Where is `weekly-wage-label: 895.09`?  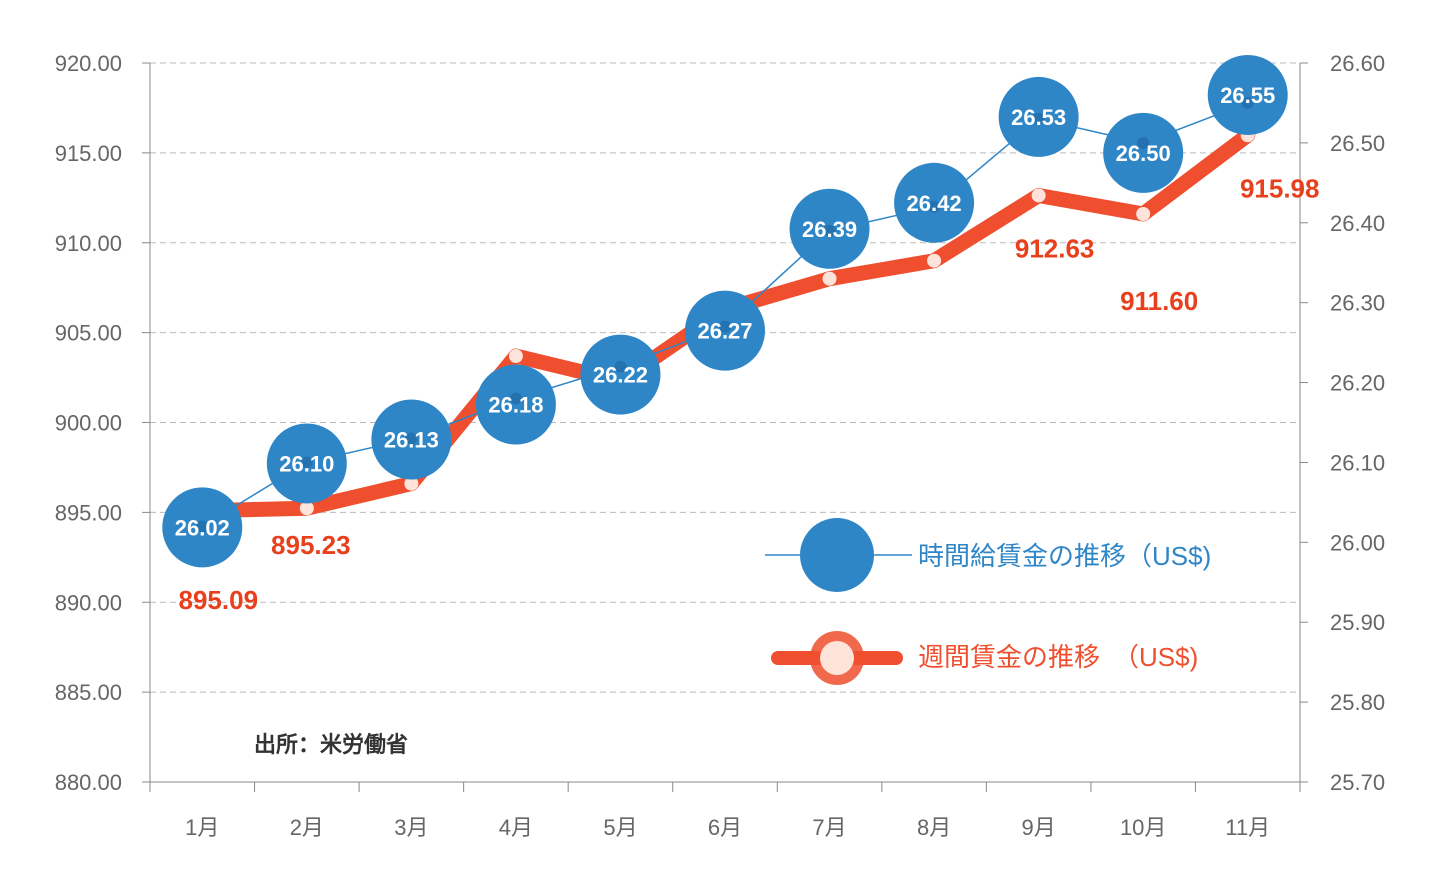
weekly-wage-label: 895.09 is located at coordinates (219, 600).